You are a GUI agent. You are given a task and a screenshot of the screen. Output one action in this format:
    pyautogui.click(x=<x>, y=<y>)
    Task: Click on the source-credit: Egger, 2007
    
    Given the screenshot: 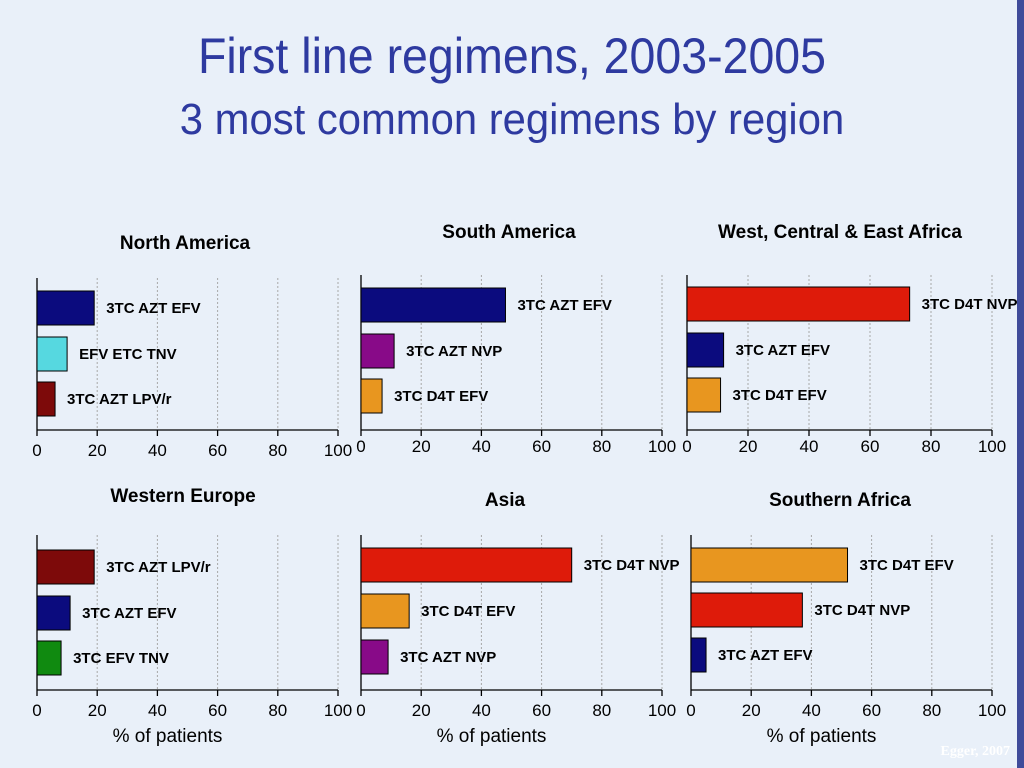 What is the action you would take?
    pyautogui.click(x=975, y=751)
    